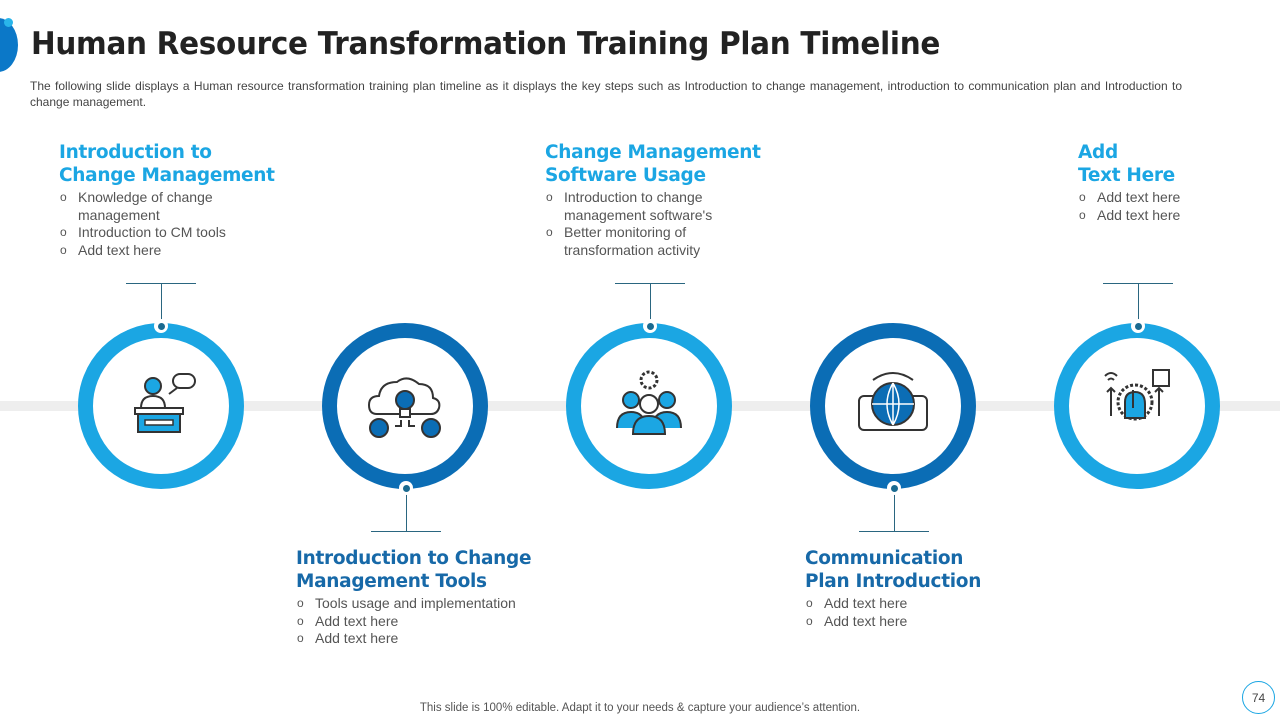 This screenshot has height=720, width=1280. I want to click on step-title: Introduction to Change Management, so click(167, 164).